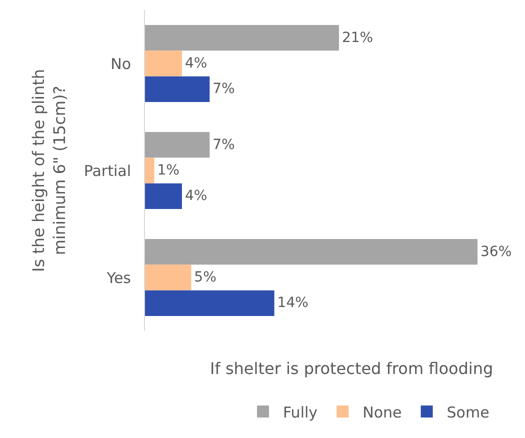 The height and width of the screenshot is (438, 525). I want to click on data-label: 14%, so click(292, 303).